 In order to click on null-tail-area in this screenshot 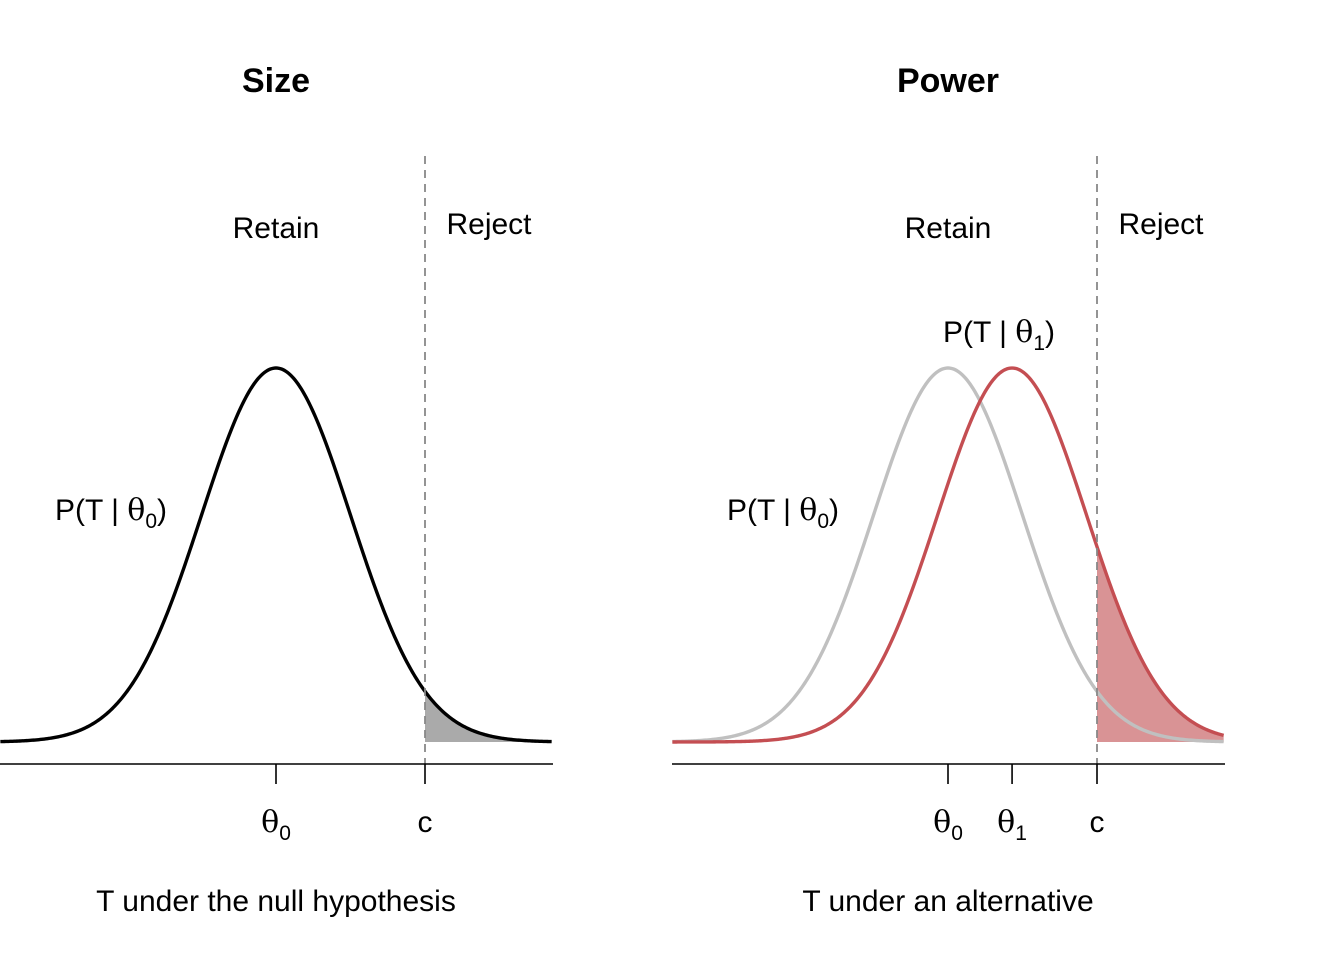, I will do `click(488, 716)`.